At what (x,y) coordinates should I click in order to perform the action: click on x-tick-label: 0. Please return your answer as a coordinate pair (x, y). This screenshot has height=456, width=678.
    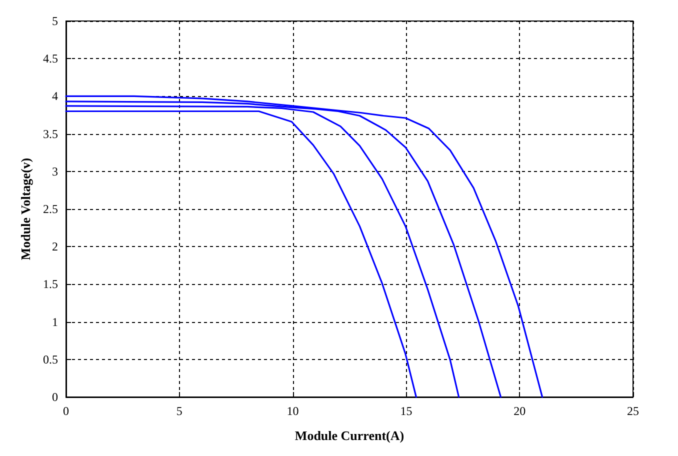
    Looking at the image, I should click on (66, 411).